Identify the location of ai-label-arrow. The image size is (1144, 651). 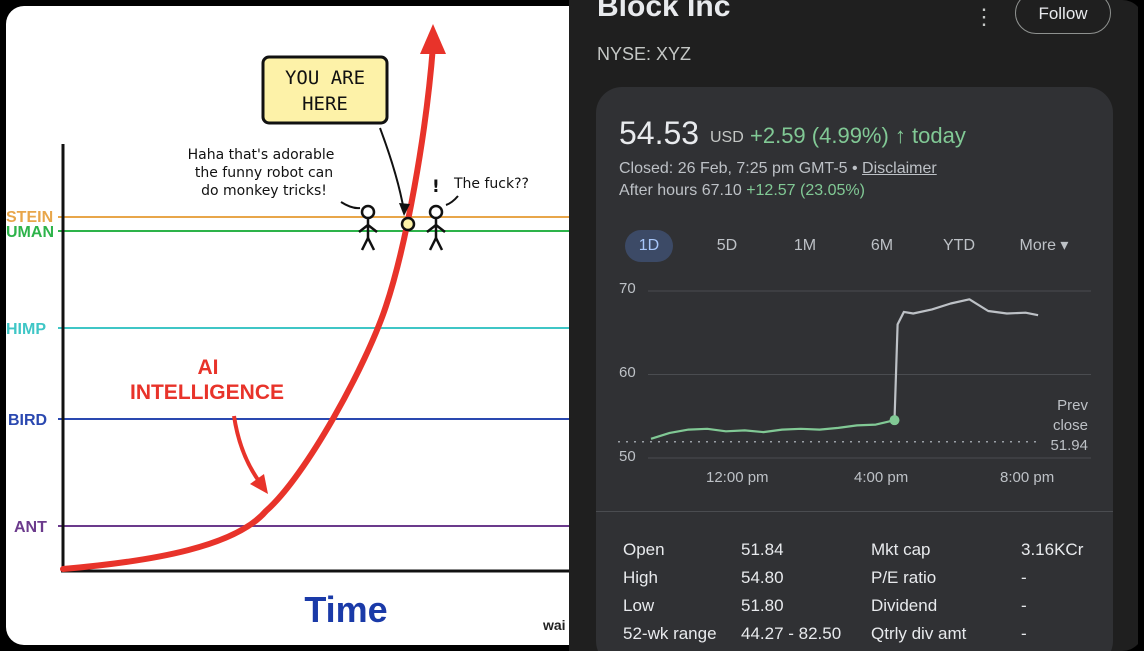
(247, 450).